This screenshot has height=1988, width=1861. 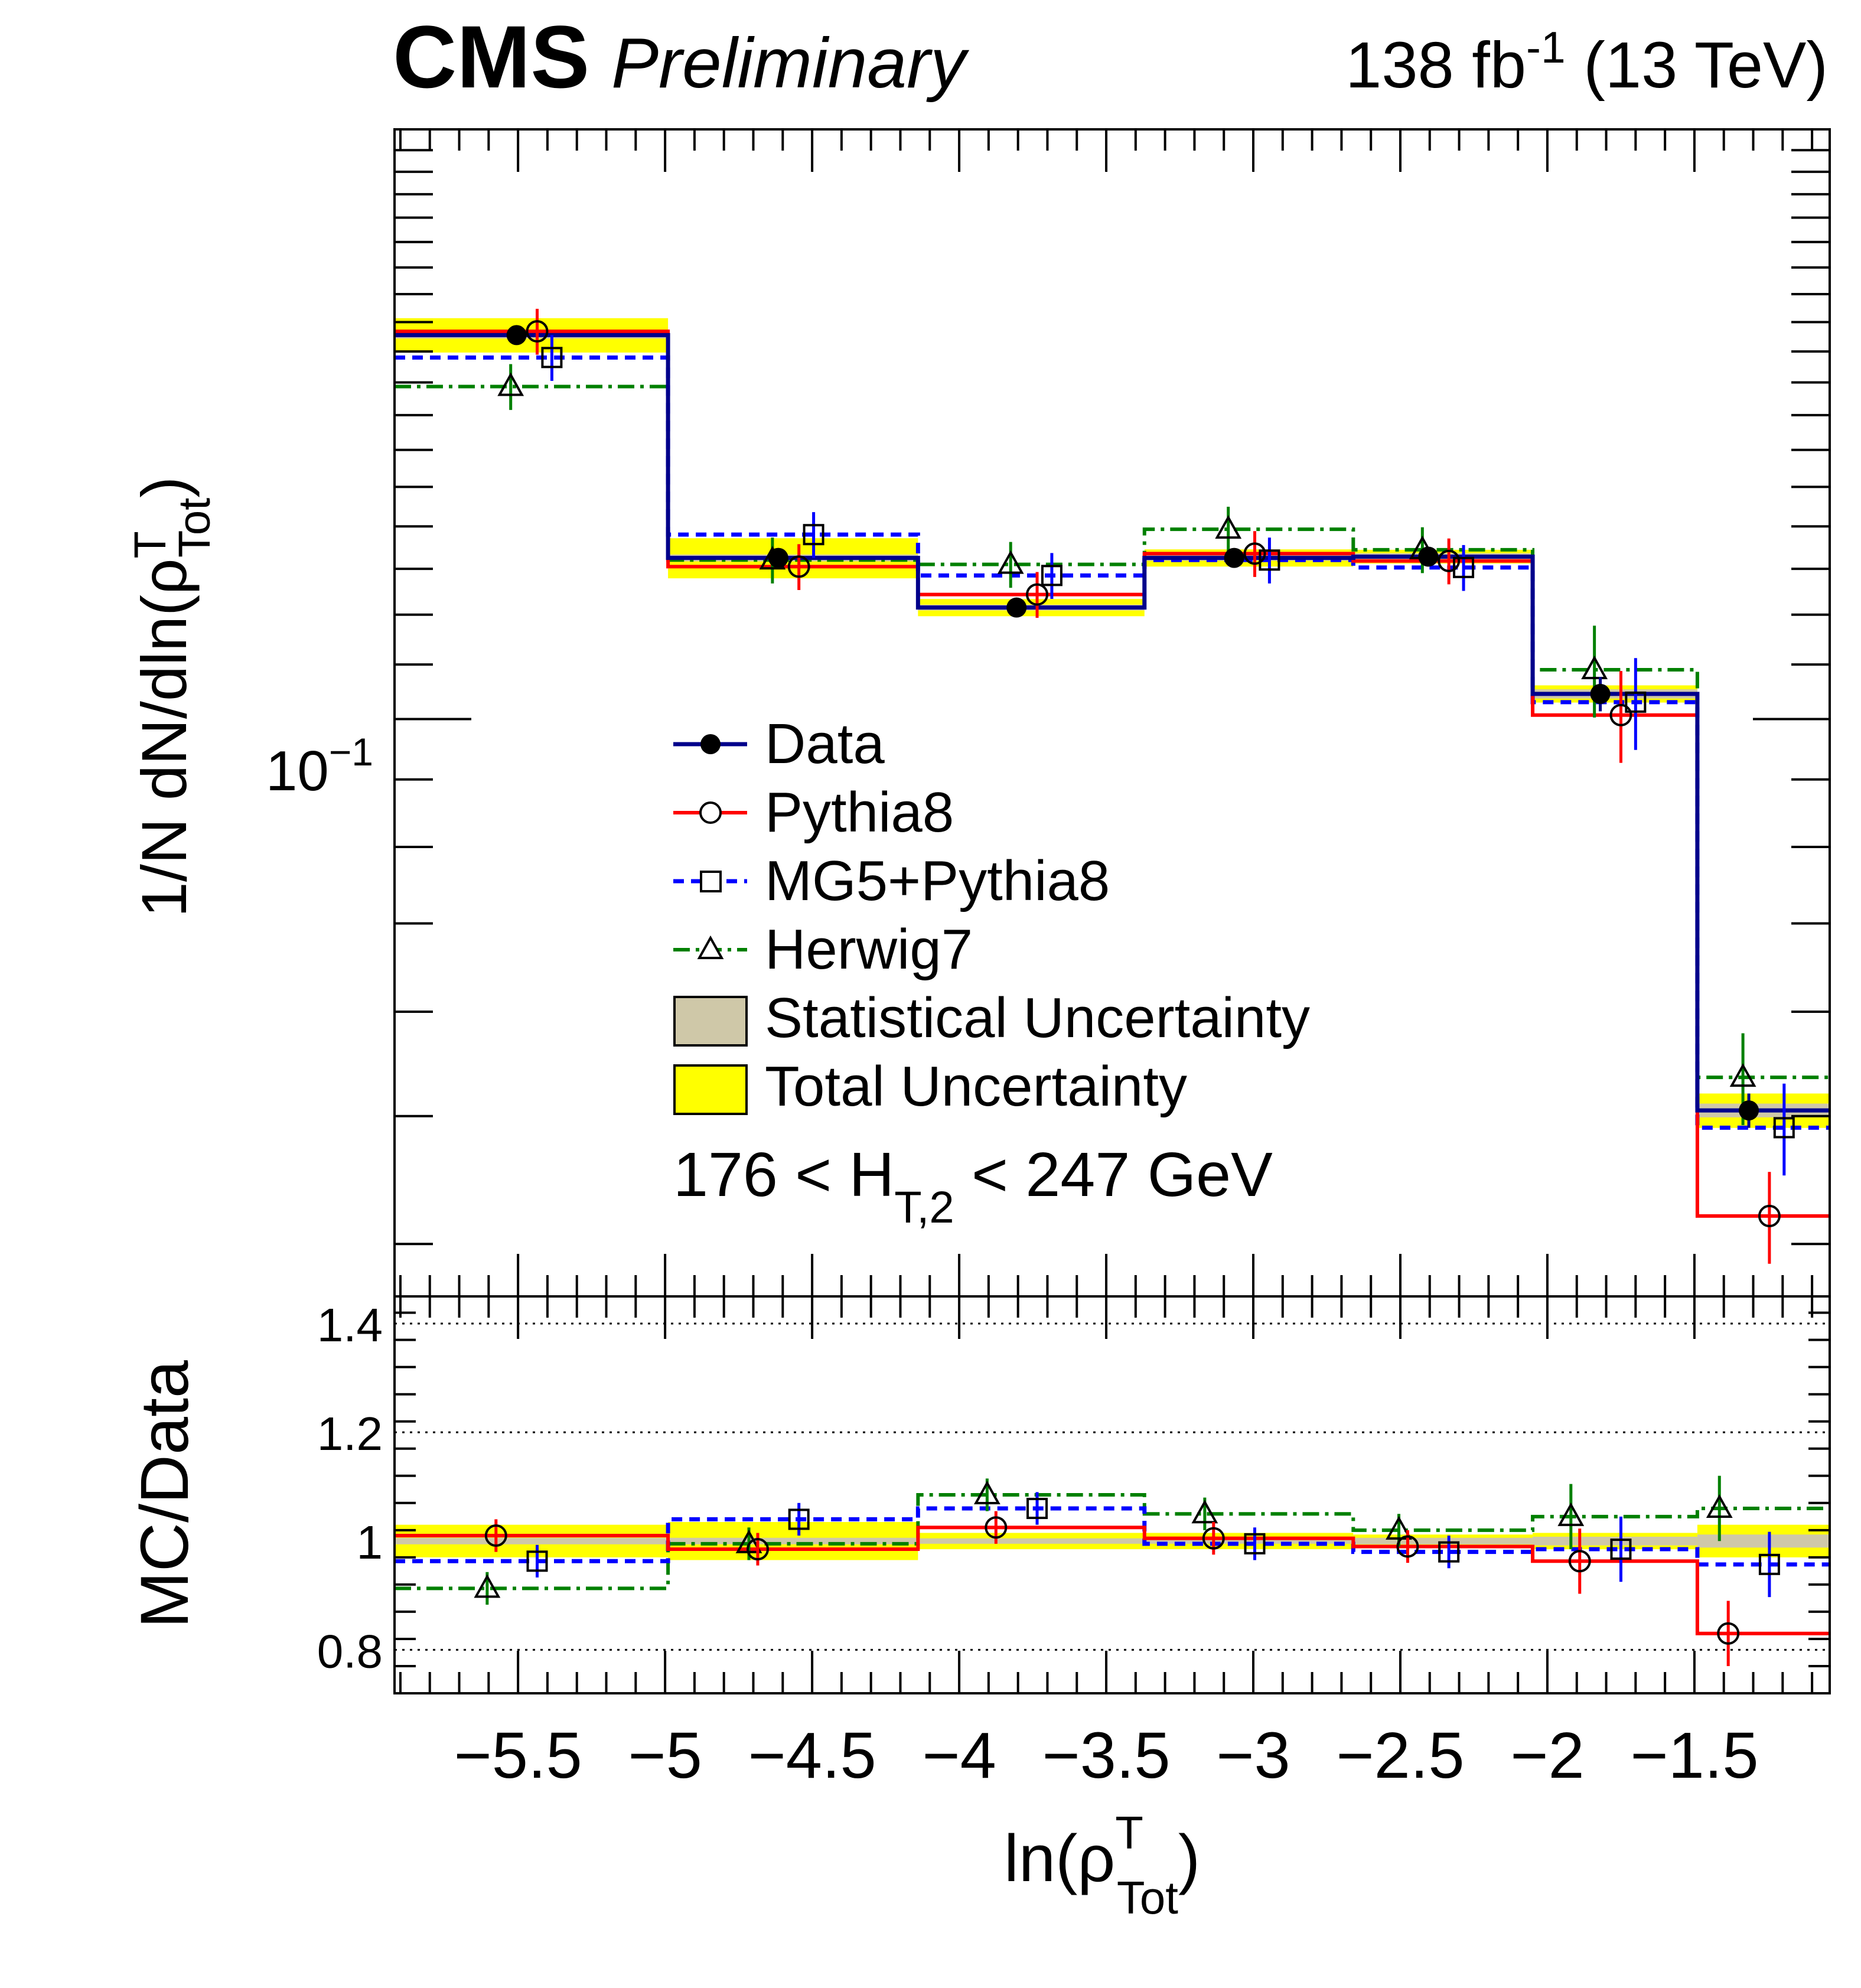 I want to click on y-axis-label-sub: Tot, so click(x=195, y=528).